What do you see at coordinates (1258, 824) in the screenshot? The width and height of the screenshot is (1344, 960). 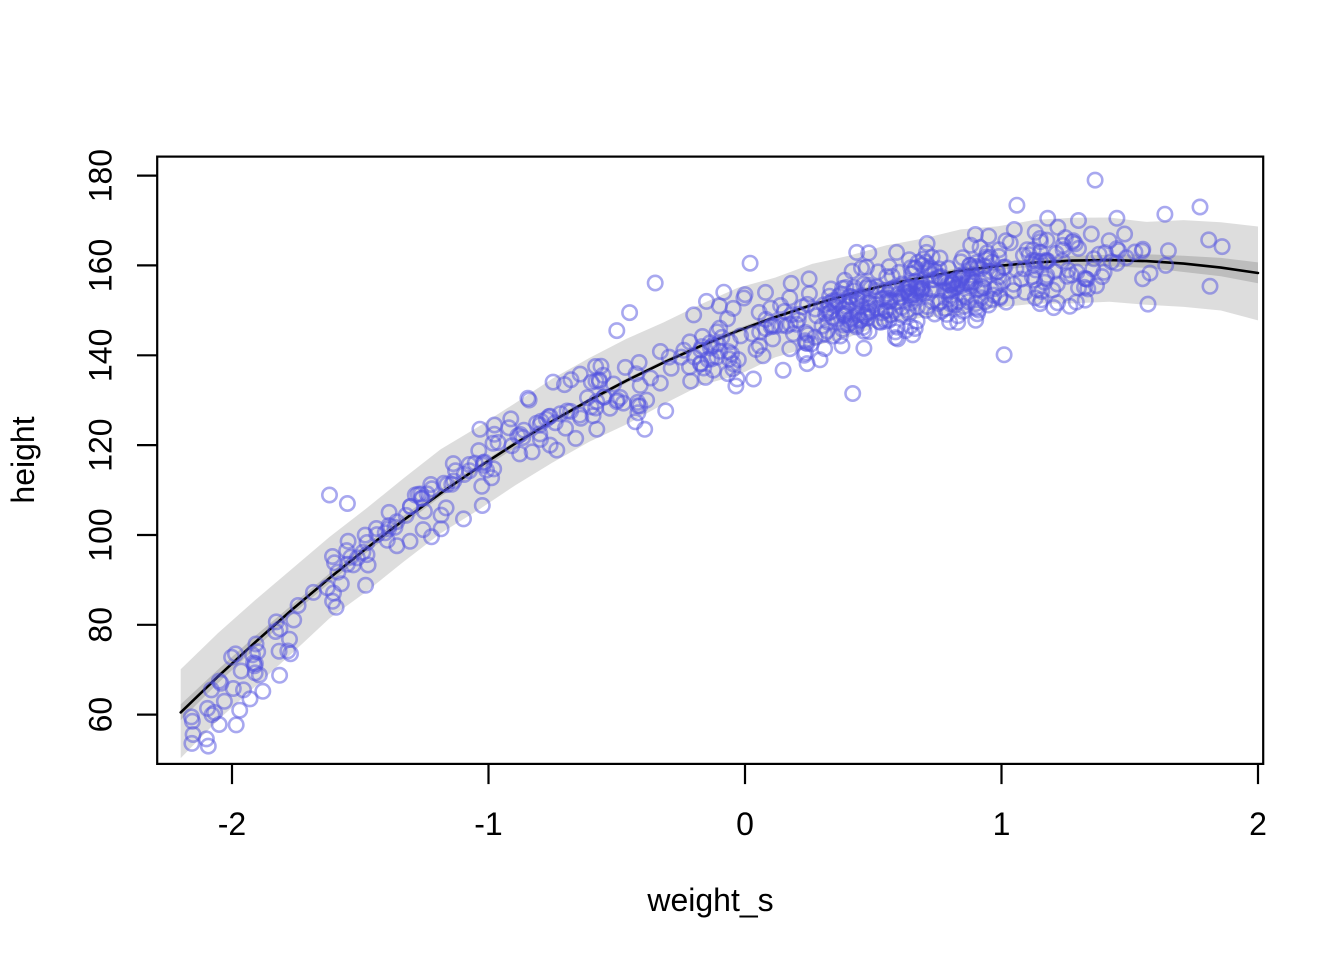 I see `svg-text: 2` at bounding box center [1258, 824].